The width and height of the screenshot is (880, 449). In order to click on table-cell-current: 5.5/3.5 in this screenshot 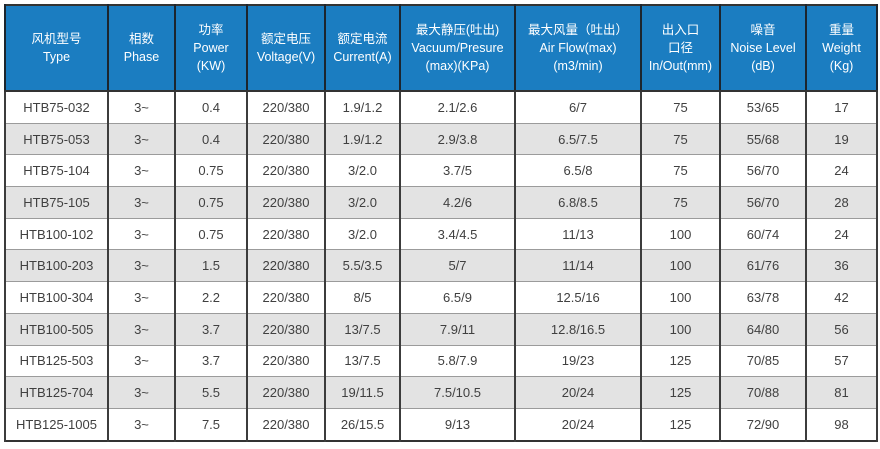, I will do `click(362, 266)`.